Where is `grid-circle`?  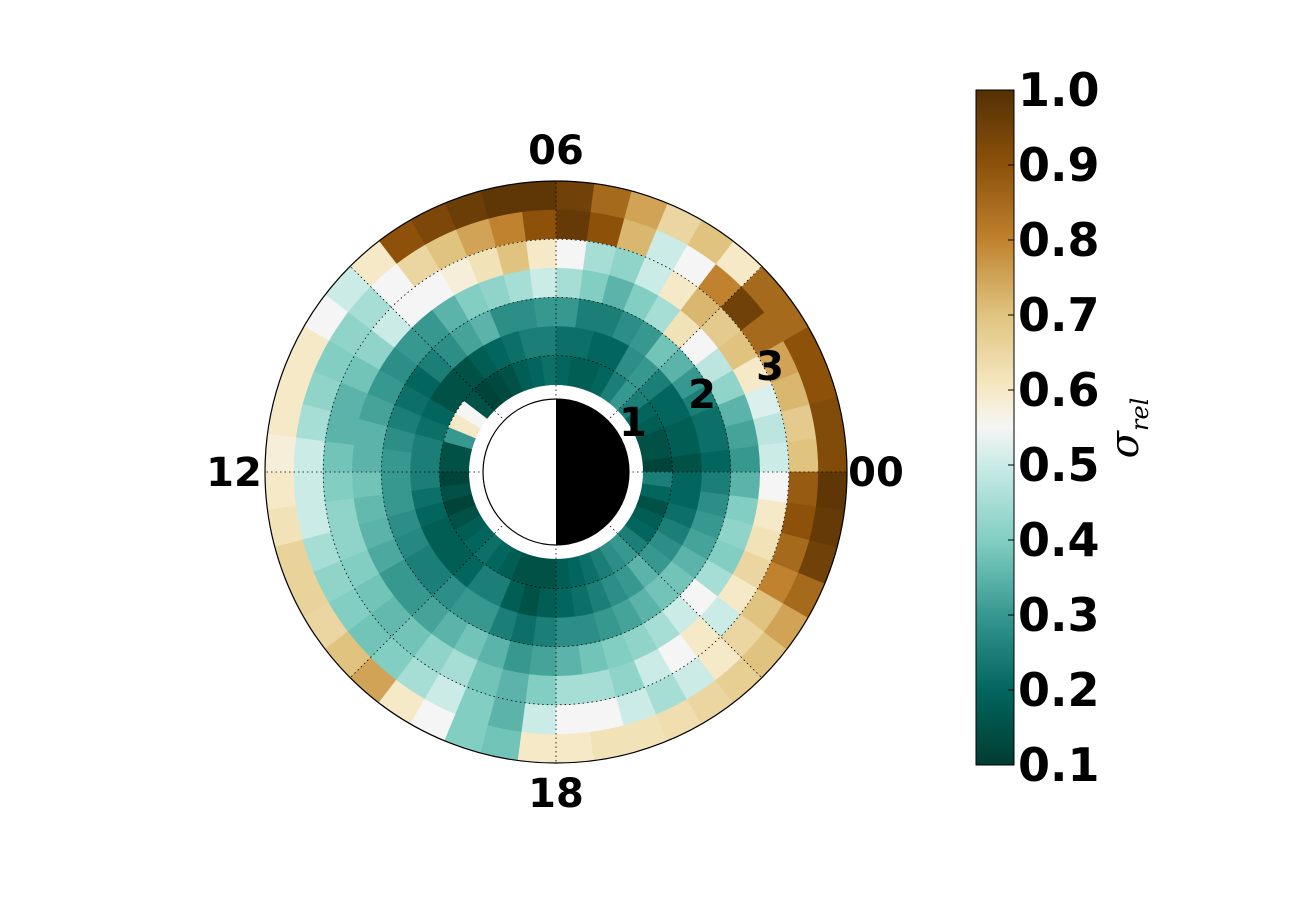
grid-circle is located at coordinates (556, 472).